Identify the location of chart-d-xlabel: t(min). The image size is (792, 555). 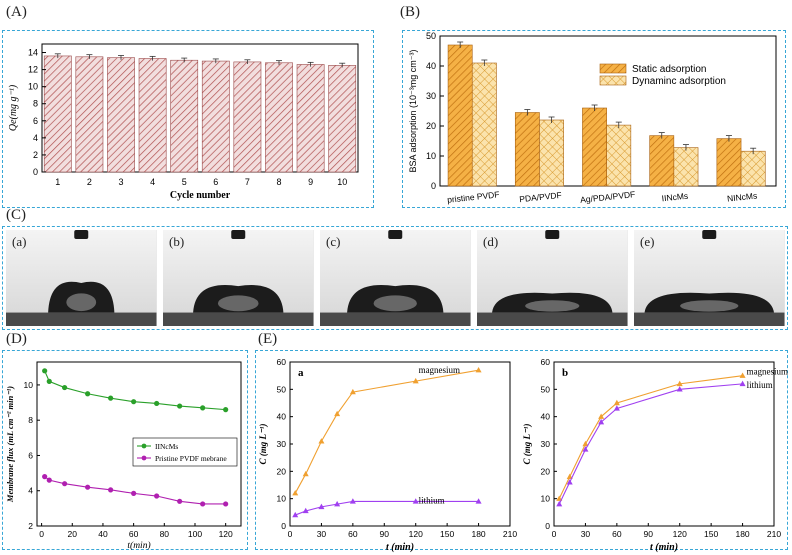
(138, 545).